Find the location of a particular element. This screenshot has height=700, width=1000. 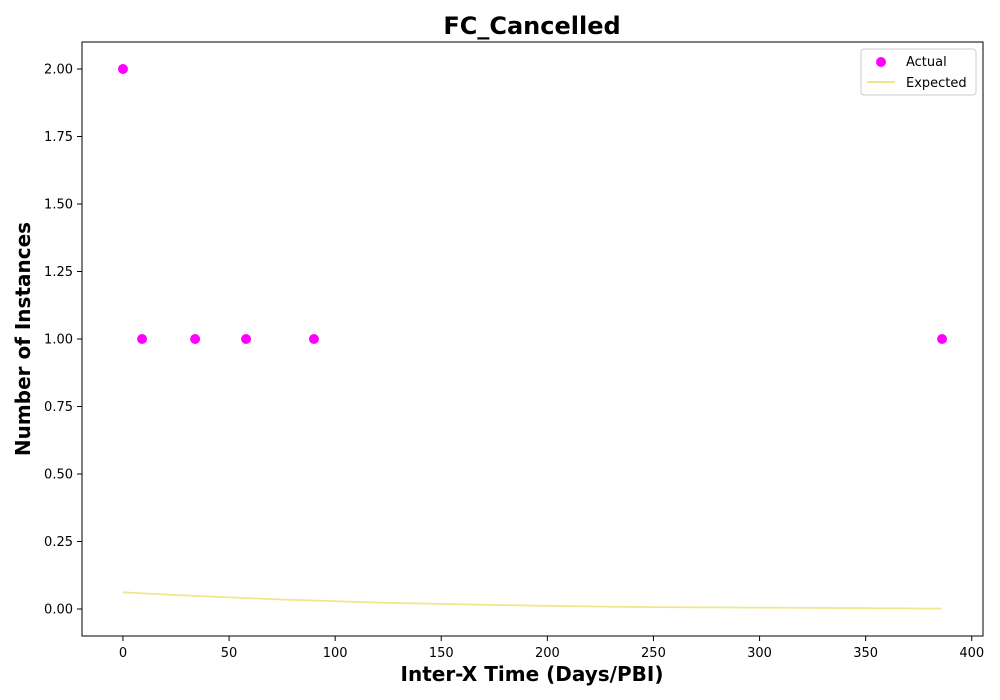

y-axis-title: Number of Instances is located at coordinates (23, 339).